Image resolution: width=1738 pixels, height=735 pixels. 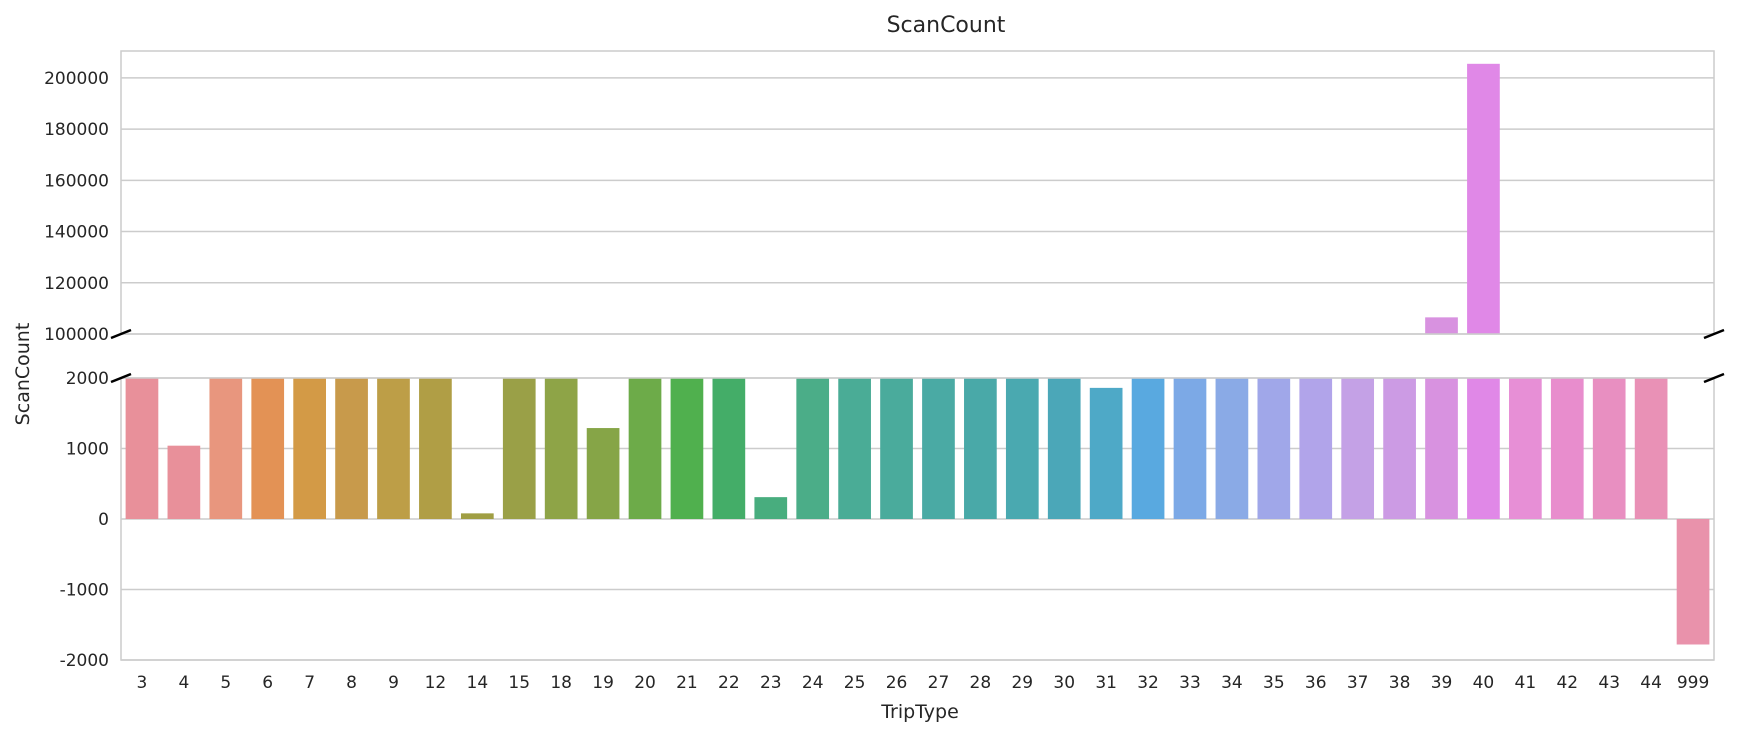 I want to click on upper-y-tick-label: 180000, so click(x=76, y=130).